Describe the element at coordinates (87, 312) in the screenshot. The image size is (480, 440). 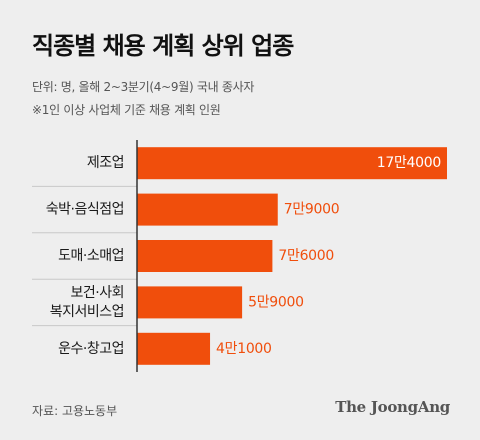
I see `category-label: 복지서비스업` at that location.